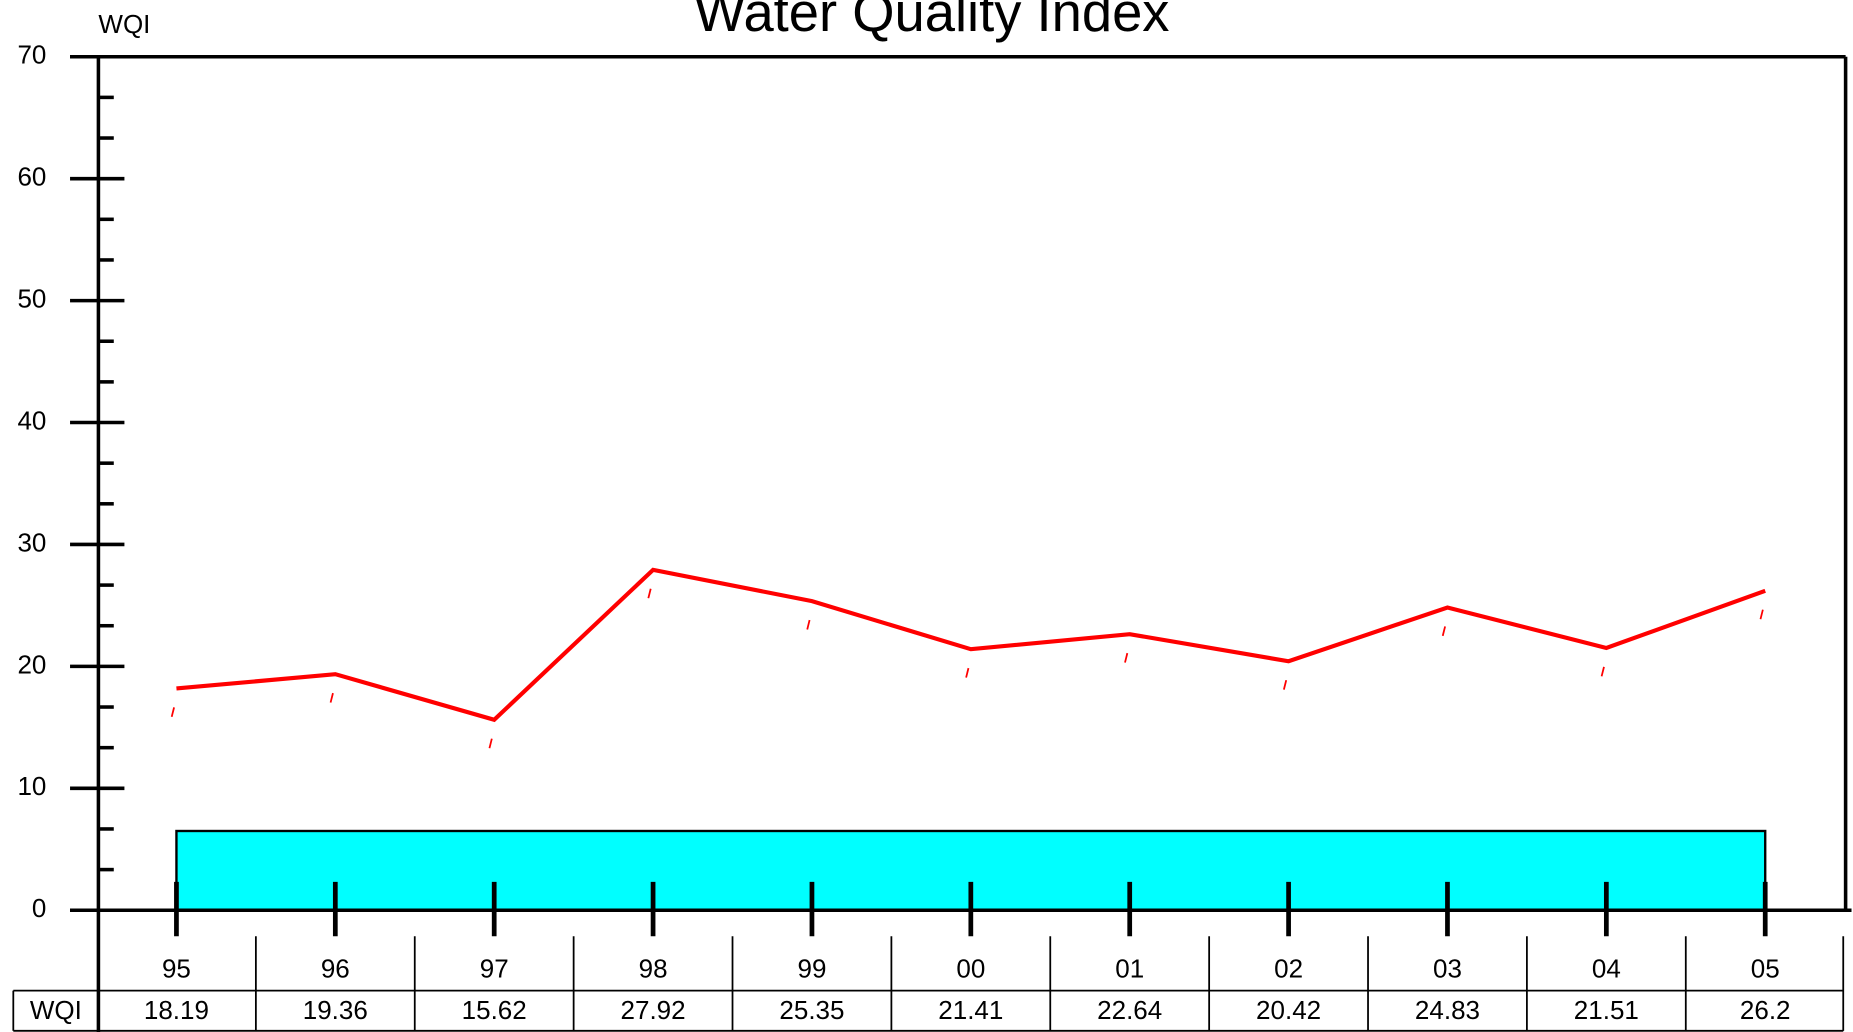  Describe the element at coordinates (1606, 968) in the screenshot. I see `x-tick-label: 04` at that location.